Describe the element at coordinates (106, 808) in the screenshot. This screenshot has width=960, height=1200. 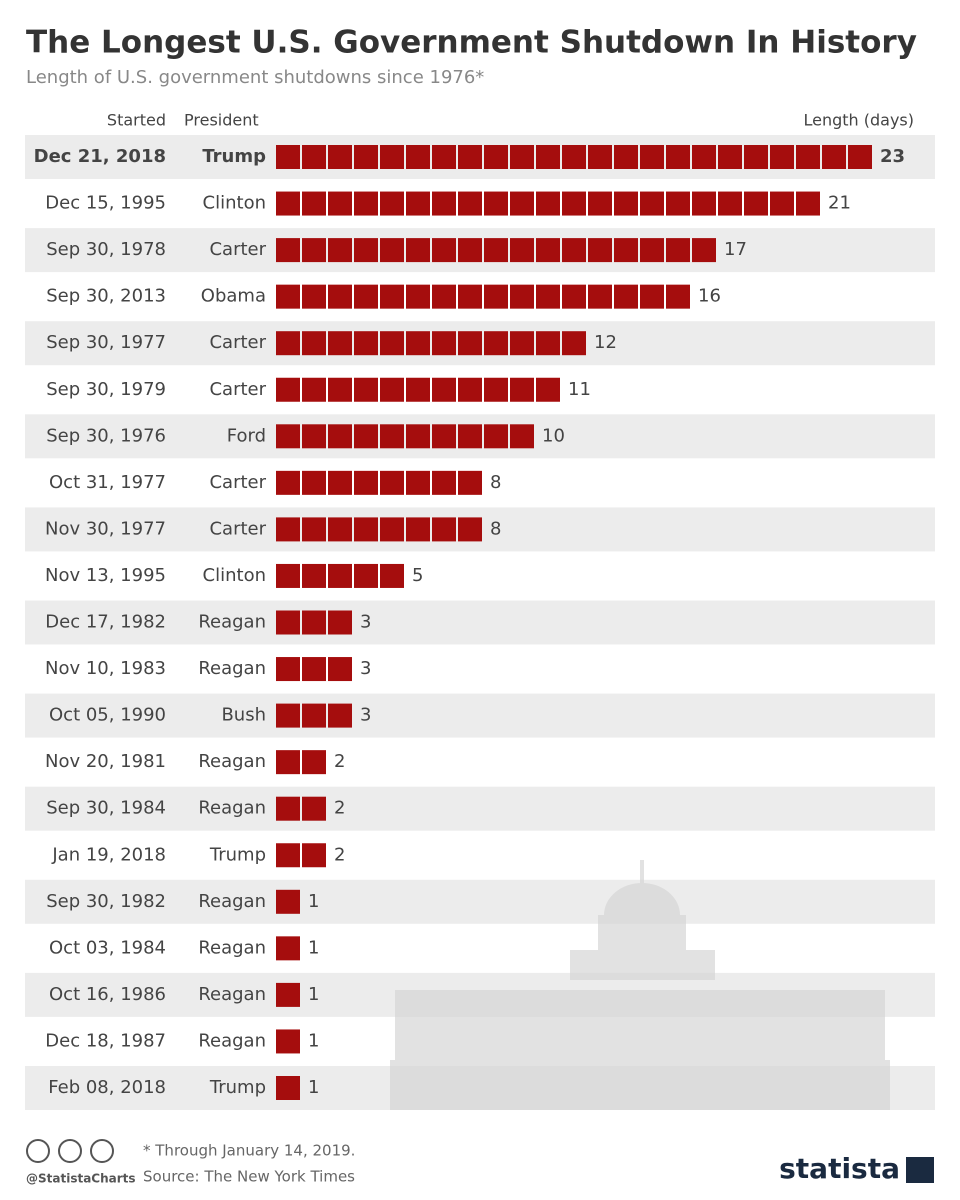
I see `date-label: Sep 30, 1984` at that location.